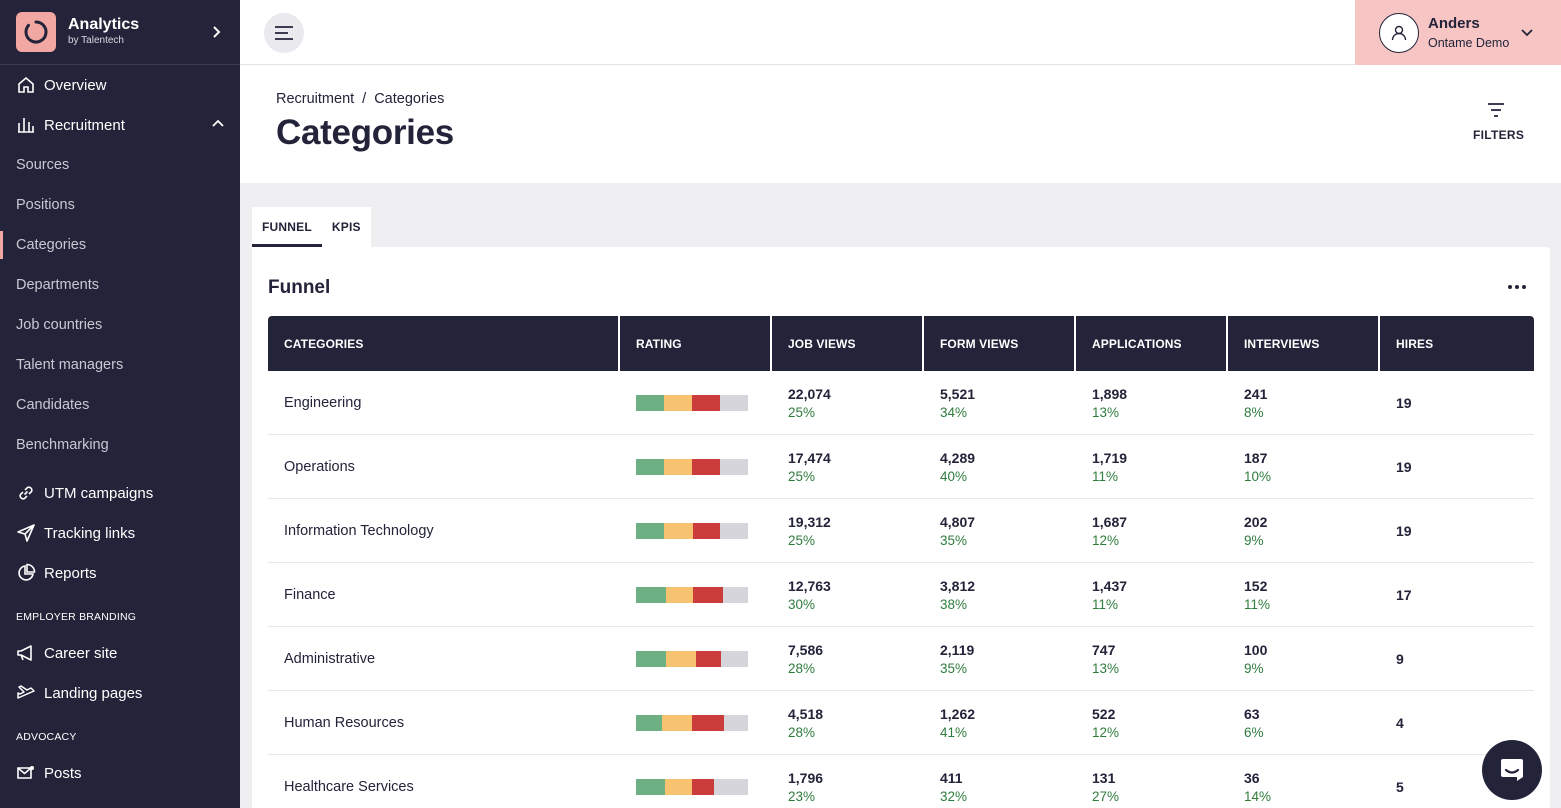 Image resolution: width=1561 pixels, height=808 pixels. Describe the element at coordinates (1000, 531) in the screenshot. I see `form-views-cell: 4,807 35%` at that location.